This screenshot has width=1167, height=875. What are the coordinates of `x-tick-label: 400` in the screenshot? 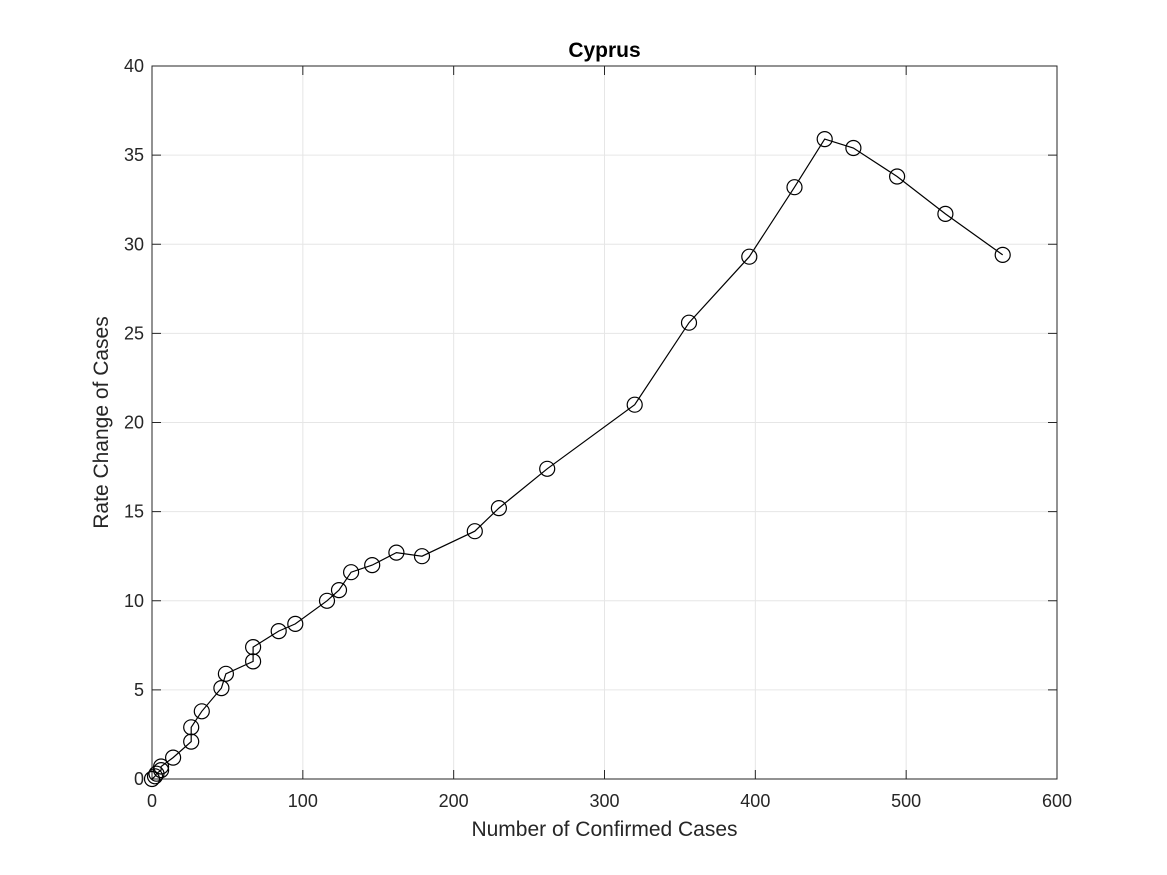 It's located at (755, 801).